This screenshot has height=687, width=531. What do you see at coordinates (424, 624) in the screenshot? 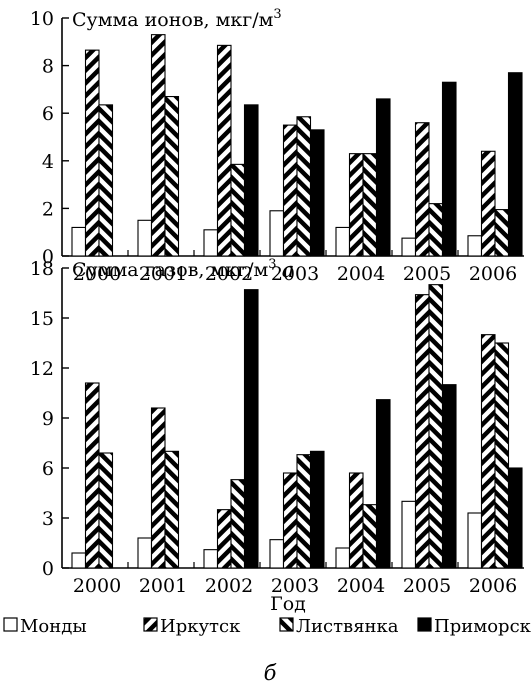
I see `legend-swatch-primorskaya` at bounding box center [424, 624].